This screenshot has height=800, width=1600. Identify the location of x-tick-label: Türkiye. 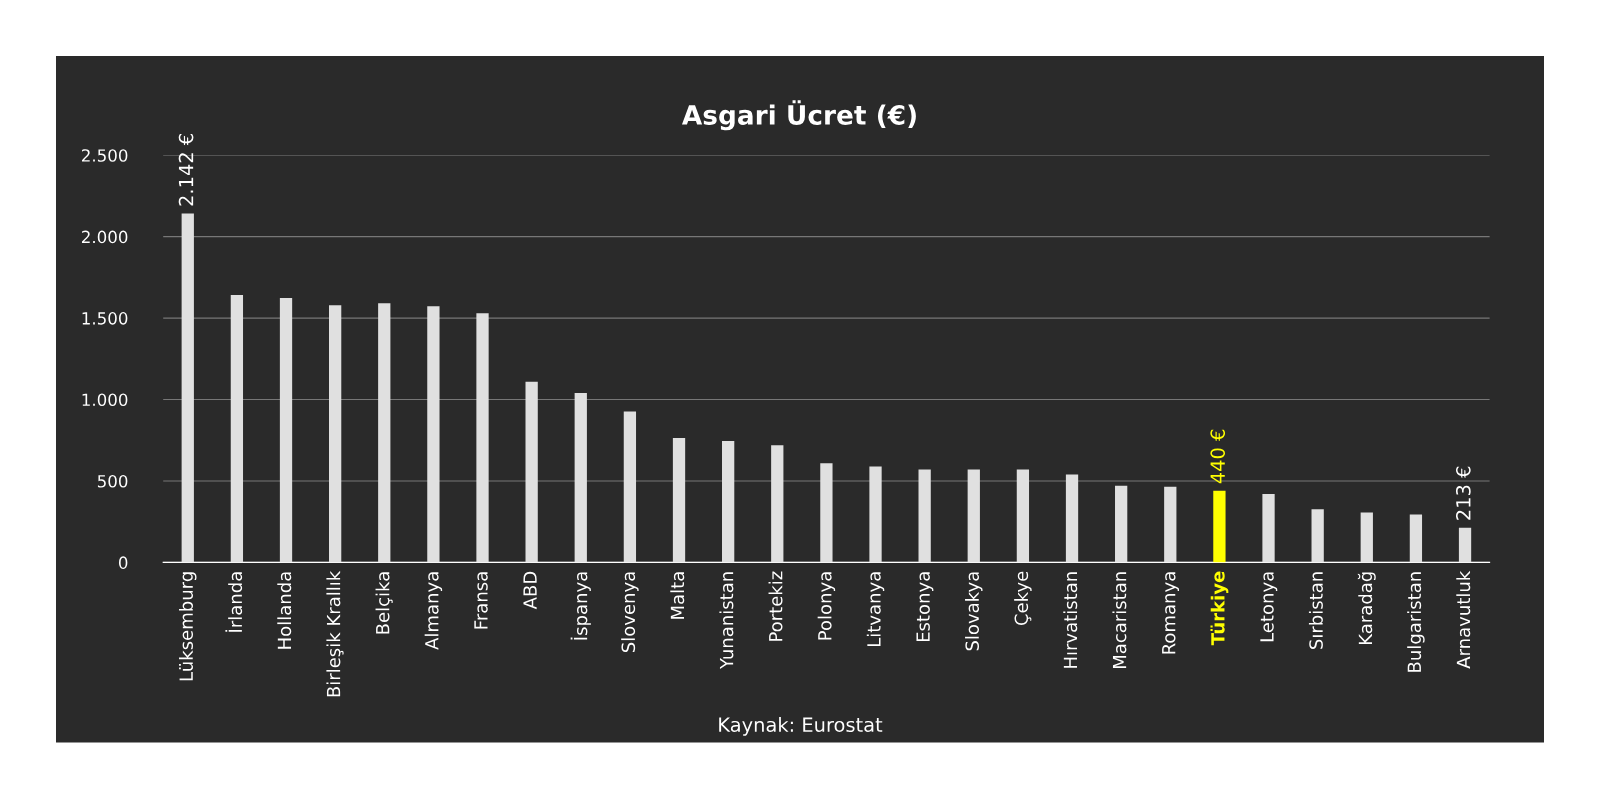
(1219, 608).